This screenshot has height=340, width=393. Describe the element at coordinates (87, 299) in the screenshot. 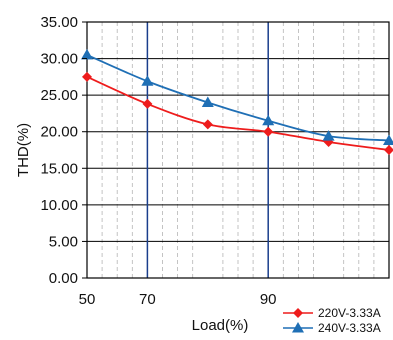

I see `x-tick-label: 50` at that location.